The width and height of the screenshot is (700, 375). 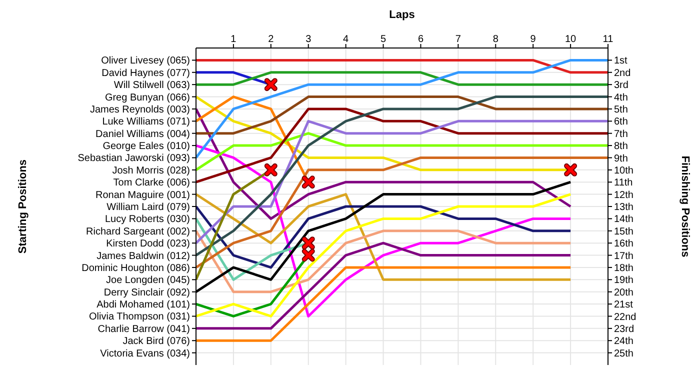 I want to click on text: Starting Positions, so click(x=23, y=206).